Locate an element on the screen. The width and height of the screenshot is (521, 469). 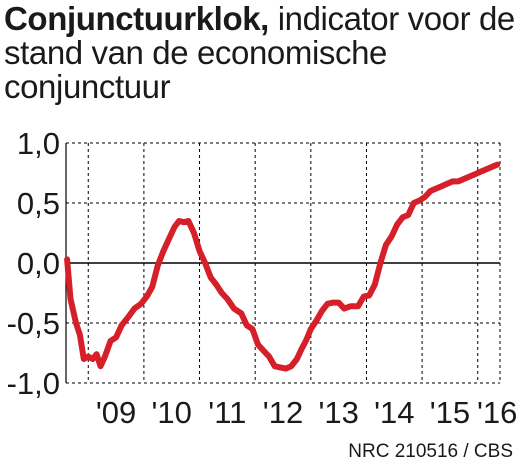
y-tick-label: 0,5 is located at coordinates (38, 203).